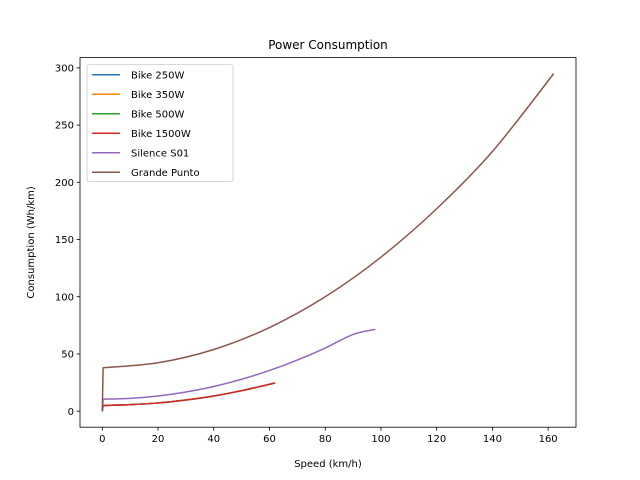  Describe the element at coordinates (160, 153) in the screenshot. I see `legend-label: Silence S01` at that location.